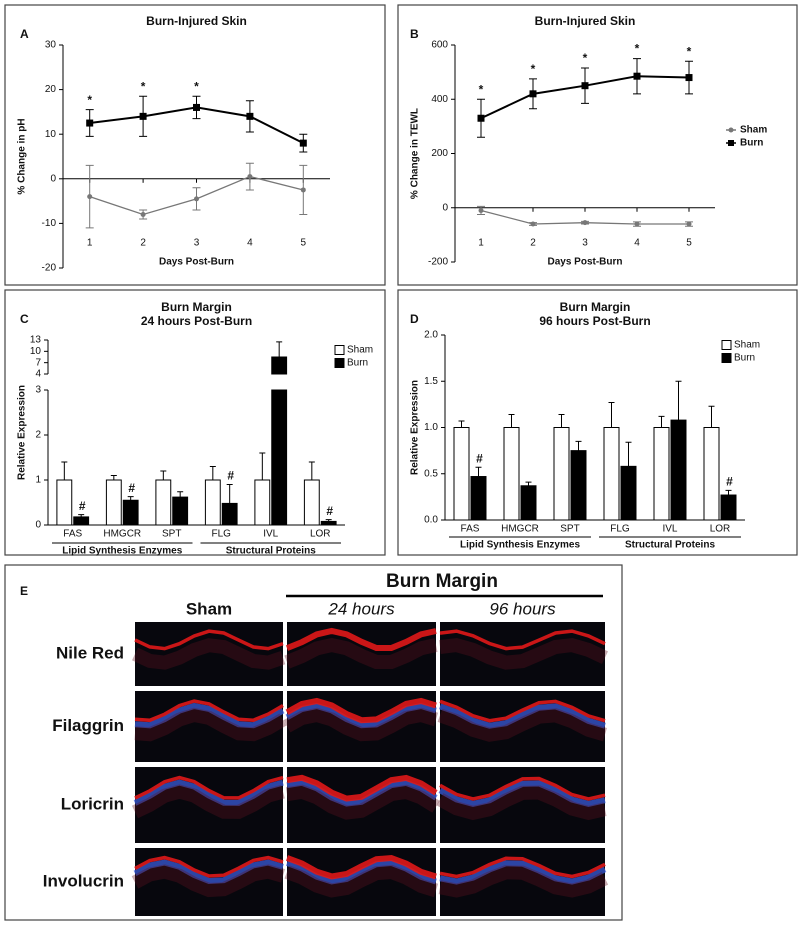 The height and width of the screenshot is (927, 800). What do you see at coordinates (38, 435) in the screenshot?
I see `y-tick-label: 2` at bounding box center [38, 435].